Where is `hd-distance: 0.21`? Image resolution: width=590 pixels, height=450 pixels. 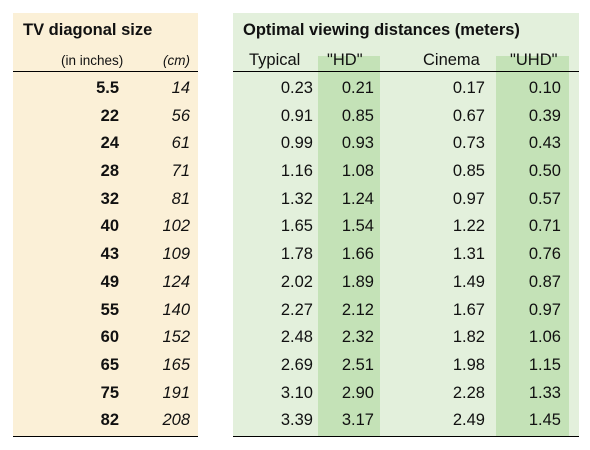 hd-distance: 0.21 is located at coordinates (357, 88).